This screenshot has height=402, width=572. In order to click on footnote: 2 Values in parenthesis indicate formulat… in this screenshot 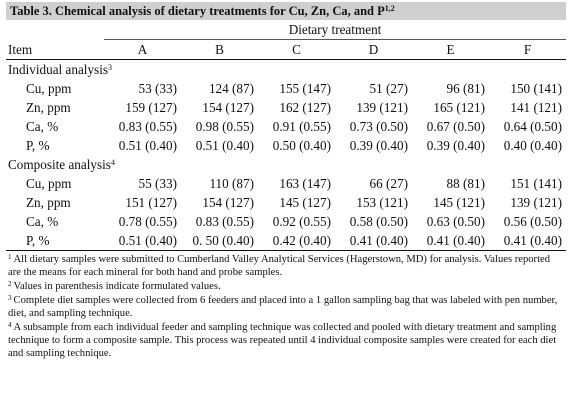, I will do `click(286, 286)`.